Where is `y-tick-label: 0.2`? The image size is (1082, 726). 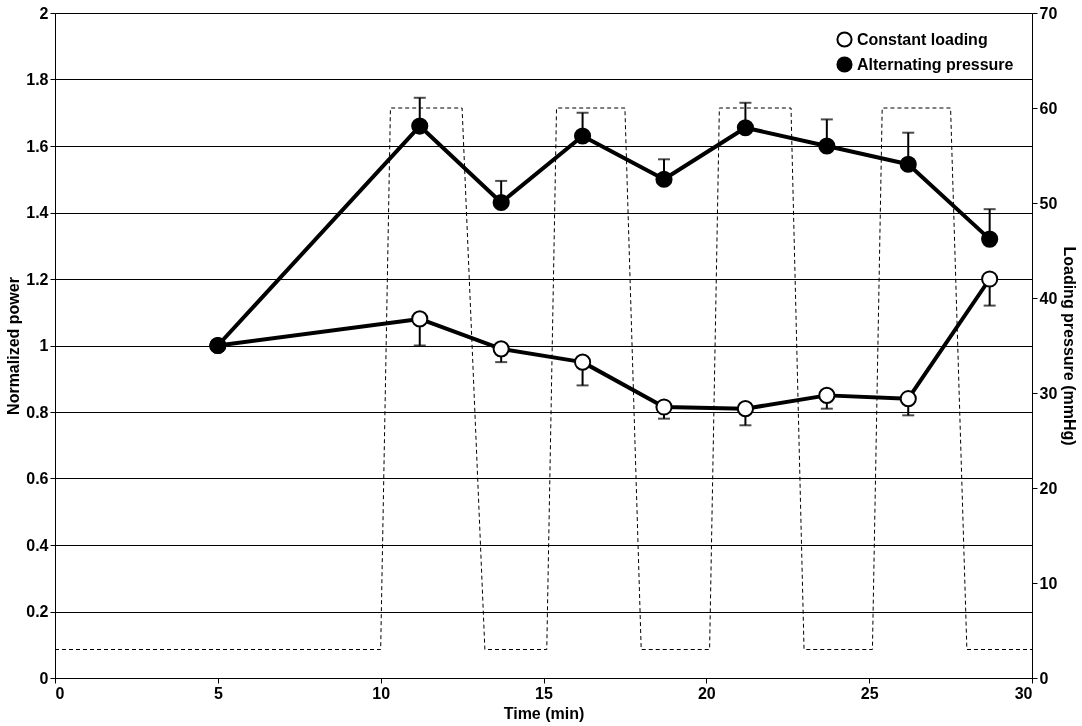
y-tick-label: 0.2 is located at coordinates (37, 611).